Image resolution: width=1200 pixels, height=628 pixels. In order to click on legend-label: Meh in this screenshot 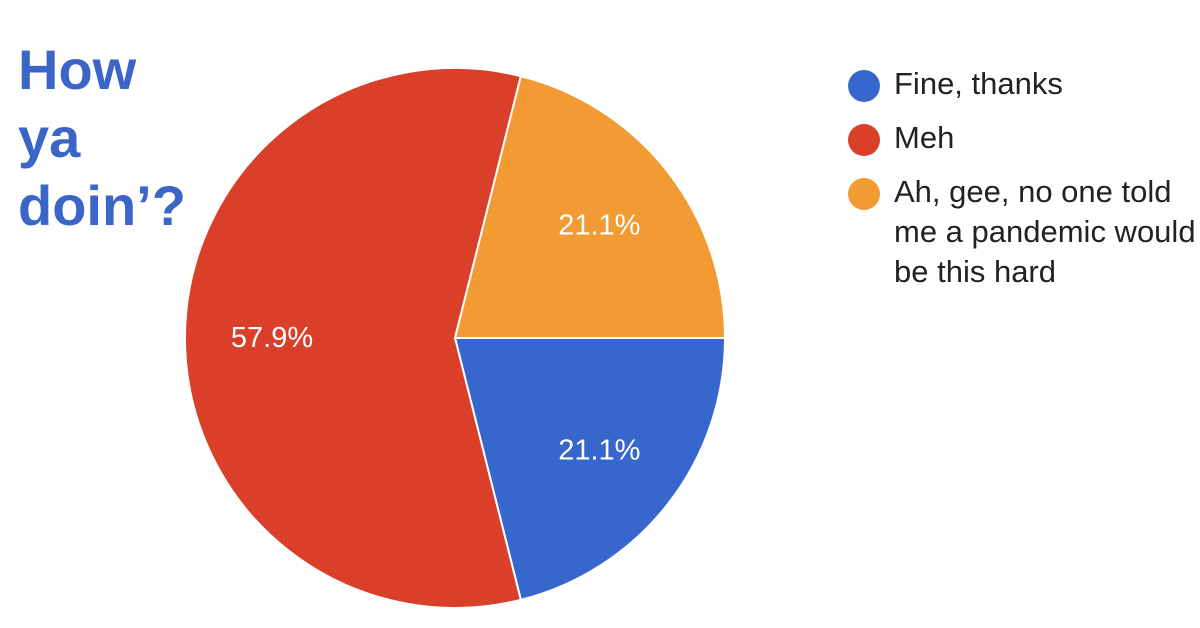, I will do `click(924, 137)`.